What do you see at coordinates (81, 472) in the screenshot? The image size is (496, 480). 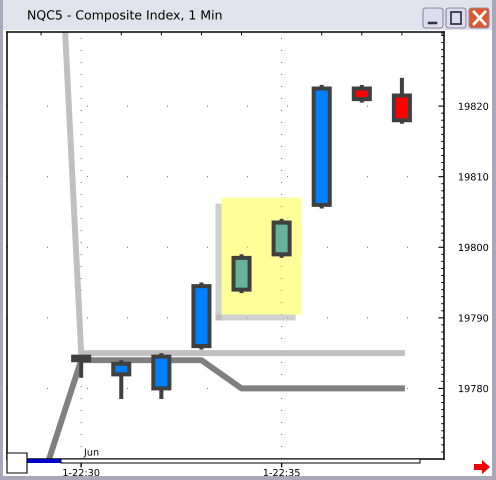 I see `x-tick-label: 1-22:30` at bounding box center [81, 472].